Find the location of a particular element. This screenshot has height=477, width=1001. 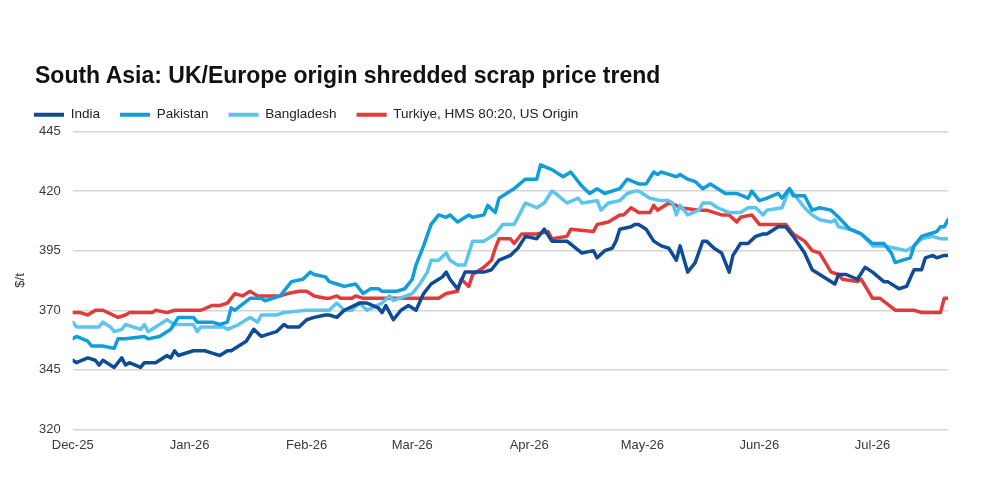

y-tick-label: 395 is located at coordinates (49, 250).